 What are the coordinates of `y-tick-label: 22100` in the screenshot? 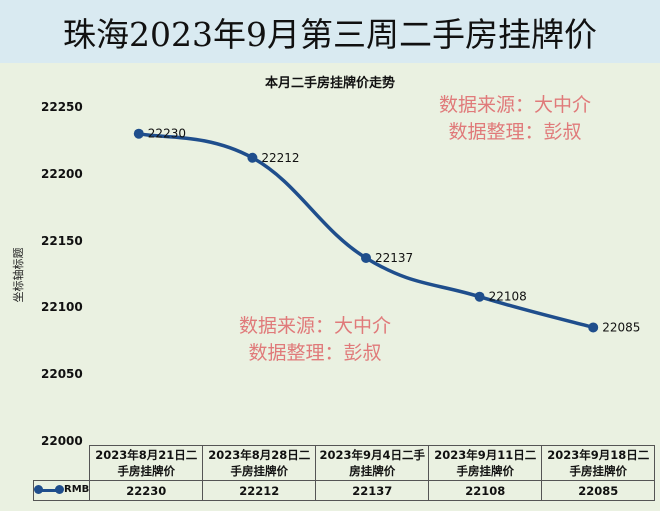 It's located at (62, 307).